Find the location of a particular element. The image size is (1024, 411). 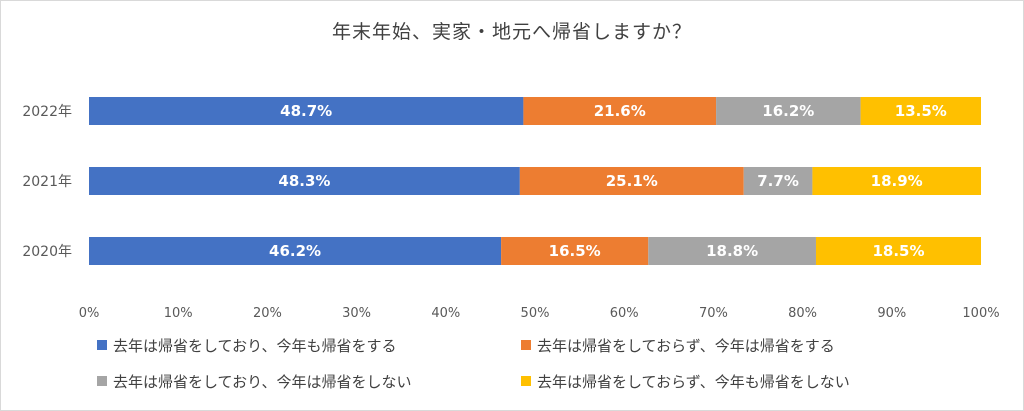

legend-item-series3: 去年は帰省をしており、今年は帰省をしない is located at coordinates (254, 381).